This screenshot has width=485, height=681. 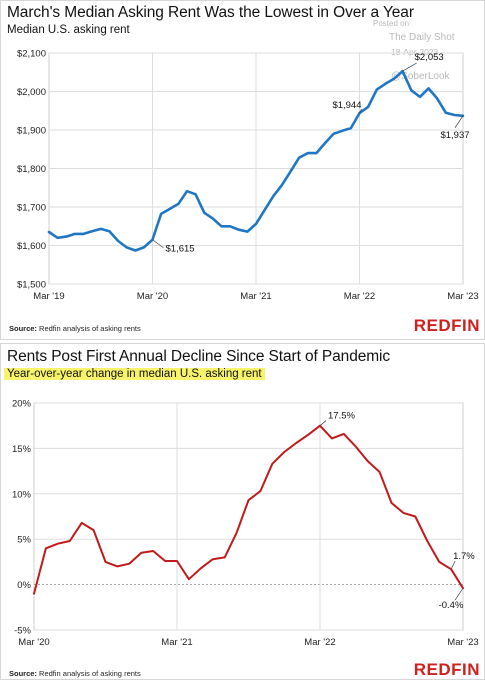 What do you see at coordinates (75, 673) in the screenshot?
I see `yoy-chart-source: Source: Redfin analysis of asking rents` at bounding box center [75, 673].